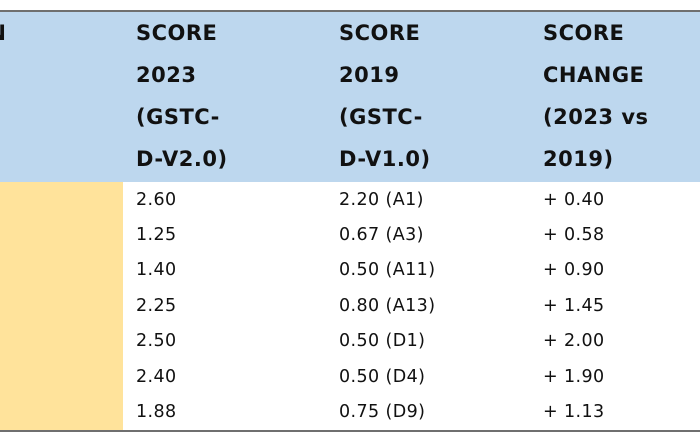 The height and width of the screenshot is (441, 700). Describe the element at coordinates (156, 305) in the screenshot. I see `score-2023-cell: 2.25` at that location.